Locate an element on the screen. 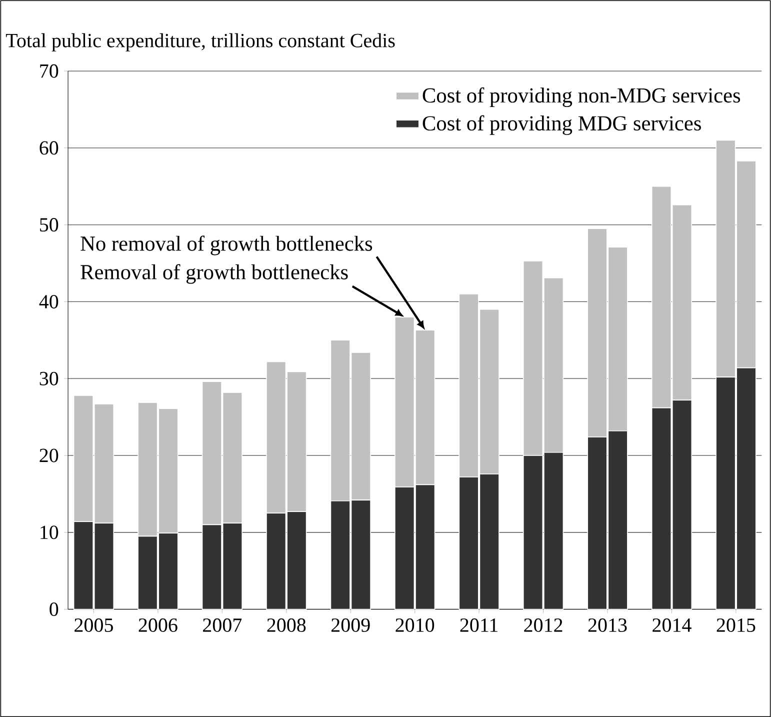  x-tick-label: 2011 is located at coordinates (479, 625).